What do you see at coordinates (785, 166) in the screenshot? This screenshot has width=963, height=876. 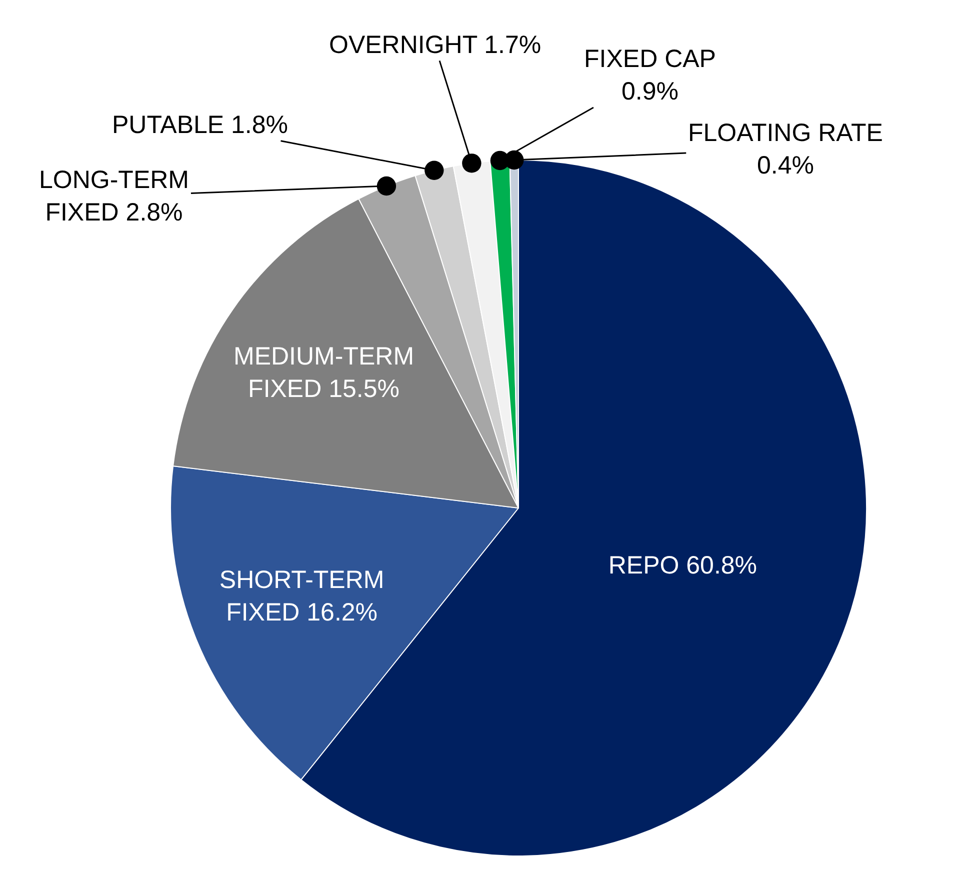 I see `data-label: 0.4%` at bounding box center [785, 166].